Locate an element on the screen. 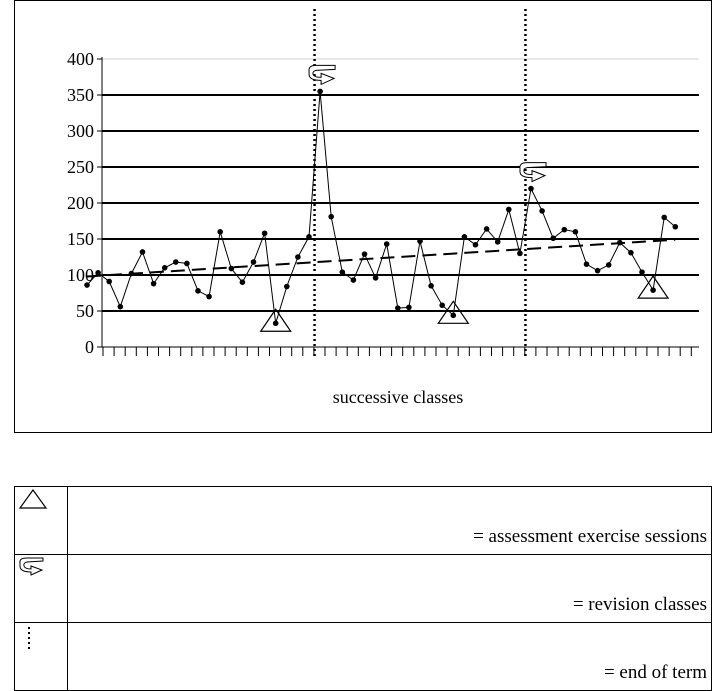  legend-row-revision: = revision classes is located at coordinates (363, 588).